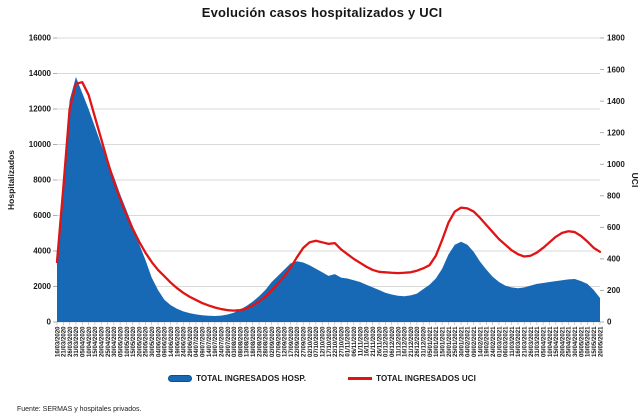 This screenshot has height=420, width=644. What do you see at coordinates (177, 341) in the screenshot?
I see `x-axis-tick-label: 19/06/2020` at bounding box center [177, 341].